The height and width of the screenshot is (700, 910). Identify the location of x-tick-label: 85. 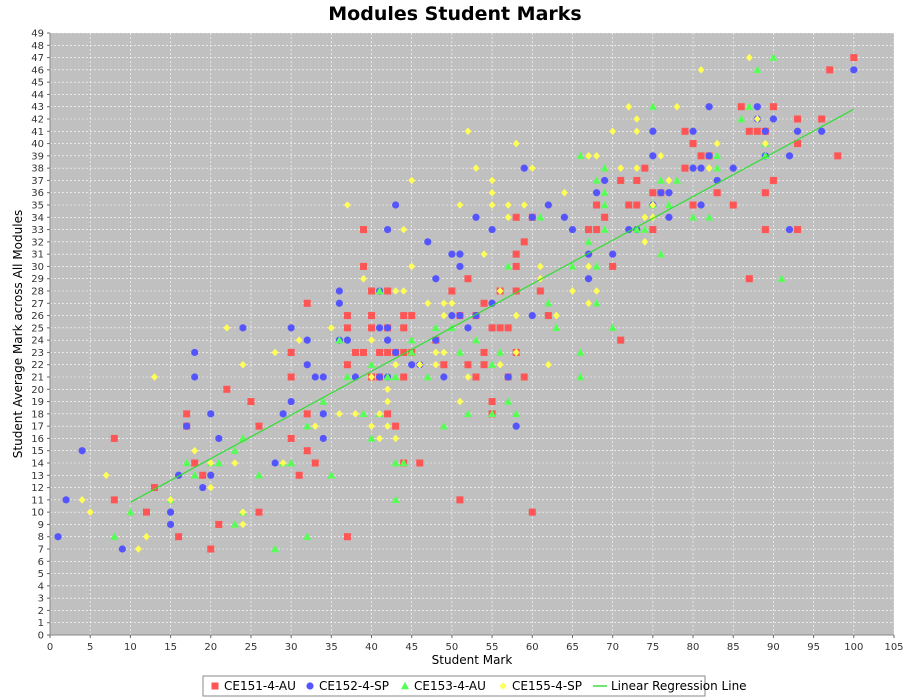
(733, 647).